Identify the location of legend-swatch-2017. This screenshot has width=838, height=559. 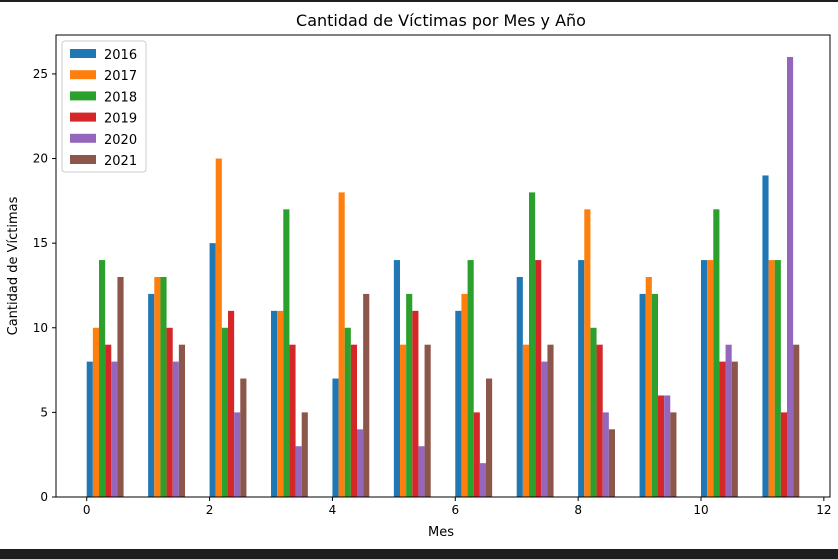
(83, 75).